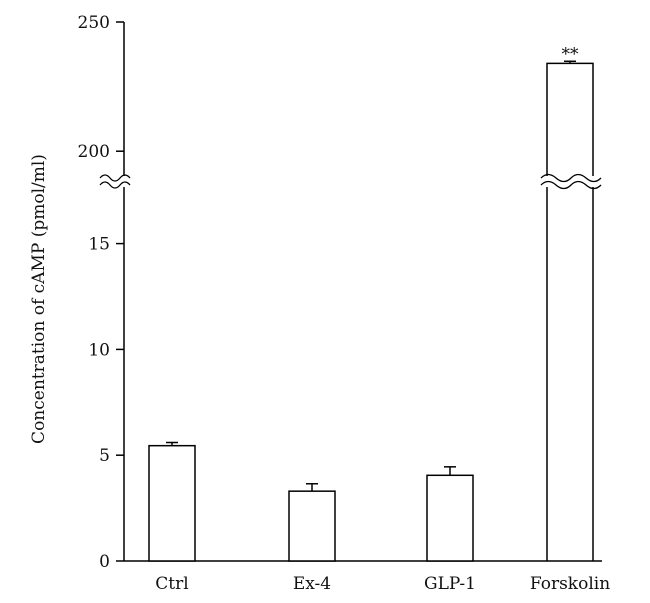 This screenshot has height=603, width=650. Describe the element at coordinates (99, 245) in the screenshot. I see `y-tick-15-label: 15` at that location.